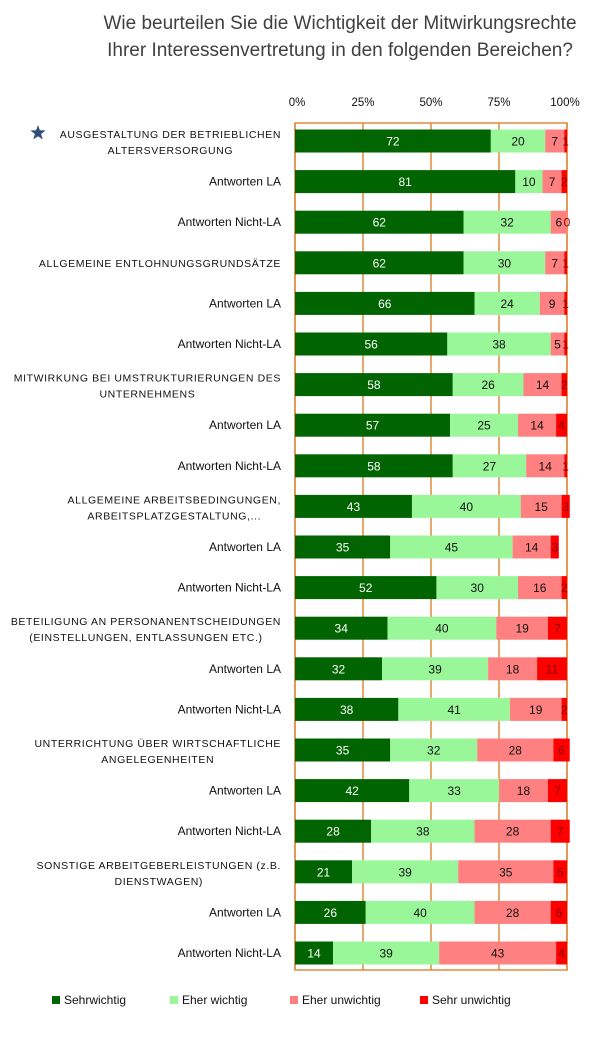 The width and height of the screenshot is (600, 1063). I want to click on data-label: 9, so click(552, 304).